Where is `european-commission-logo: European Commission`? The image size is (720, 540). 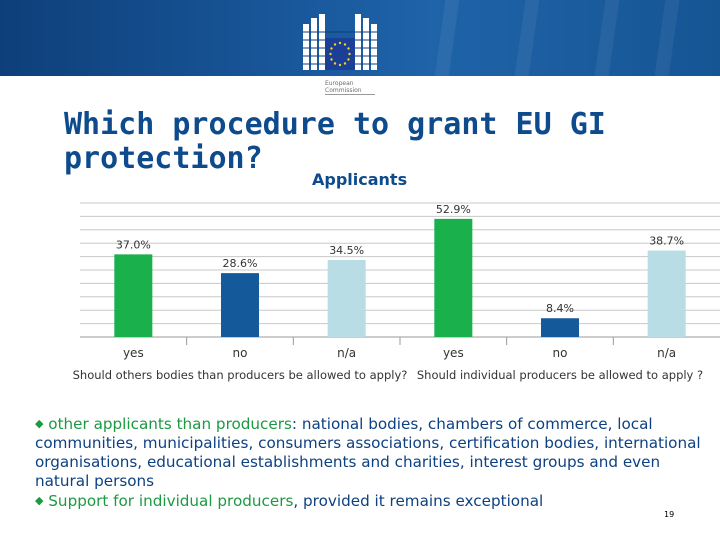 european-commission-logo: European Commission is located at coordinates (340, 53).